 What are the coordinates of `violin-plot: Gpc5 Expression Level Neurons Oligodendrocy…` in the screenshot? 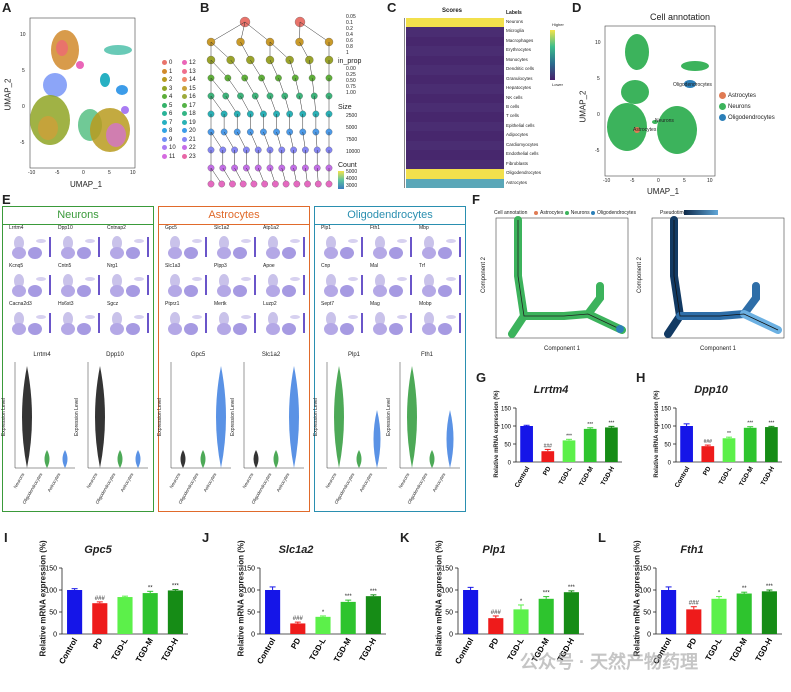 It's located at (195, 428).